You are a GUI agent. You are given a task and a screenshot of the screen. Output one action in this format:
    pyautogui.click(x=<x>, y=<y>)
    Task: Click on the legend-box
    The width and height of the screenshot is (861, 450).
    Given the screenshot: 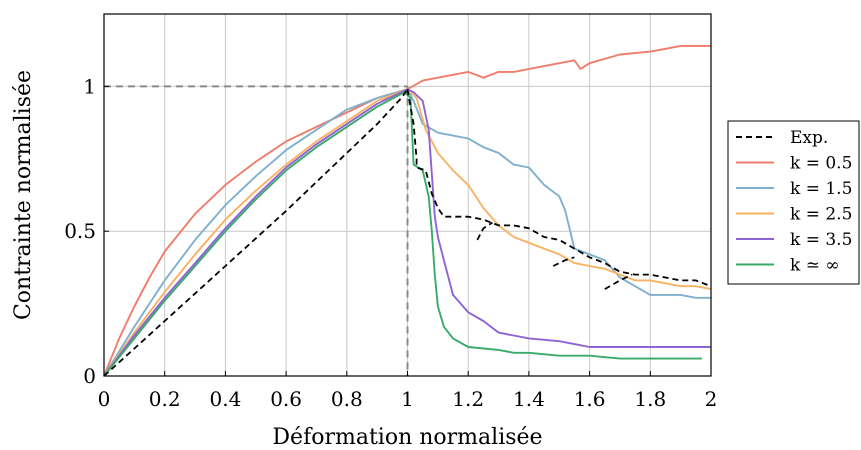 What is the action you would take?
    pyautogui.click(x=793, y=202)
    